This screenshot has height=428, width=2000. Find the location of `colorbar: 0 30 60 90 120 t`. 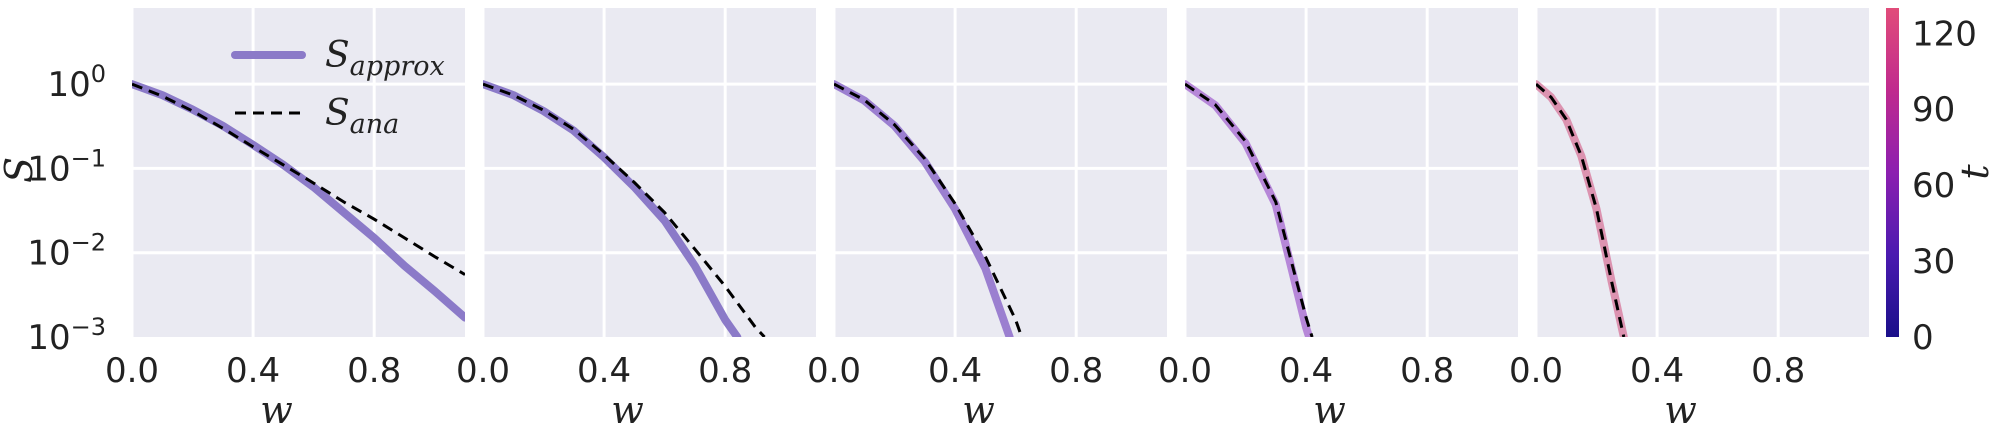

colorbar: 0 30 60 90 120 t is located at coordinates (1941, 183).